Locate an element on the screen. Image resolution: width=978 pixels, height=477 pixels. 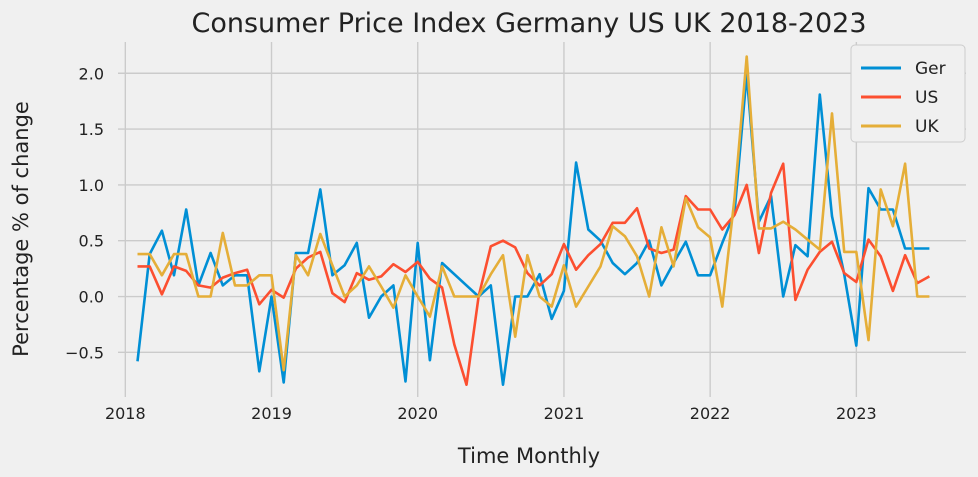
y-tick-label: 1.5 is located at coordinates (91, 129).